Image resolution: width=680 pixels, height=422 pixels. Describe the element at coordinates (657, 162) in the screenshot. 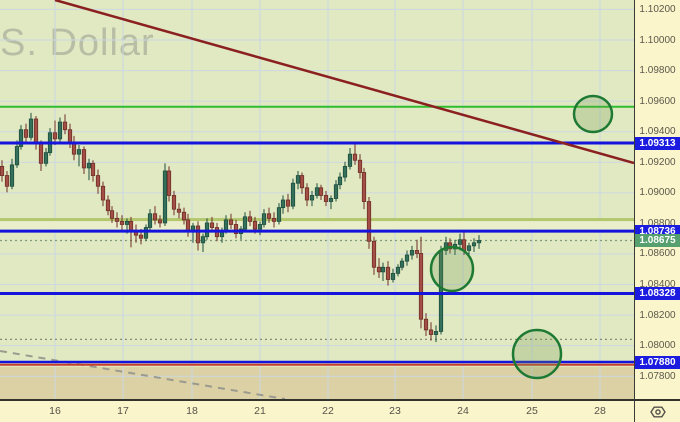

I see `price-axis-label: 1.09200` at that location.